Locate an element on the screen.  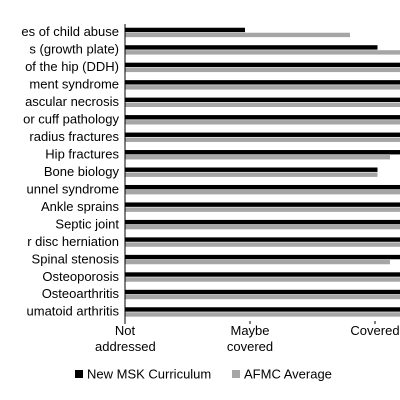
category-label: ascular necrosis is located at coordinates (72, 101).